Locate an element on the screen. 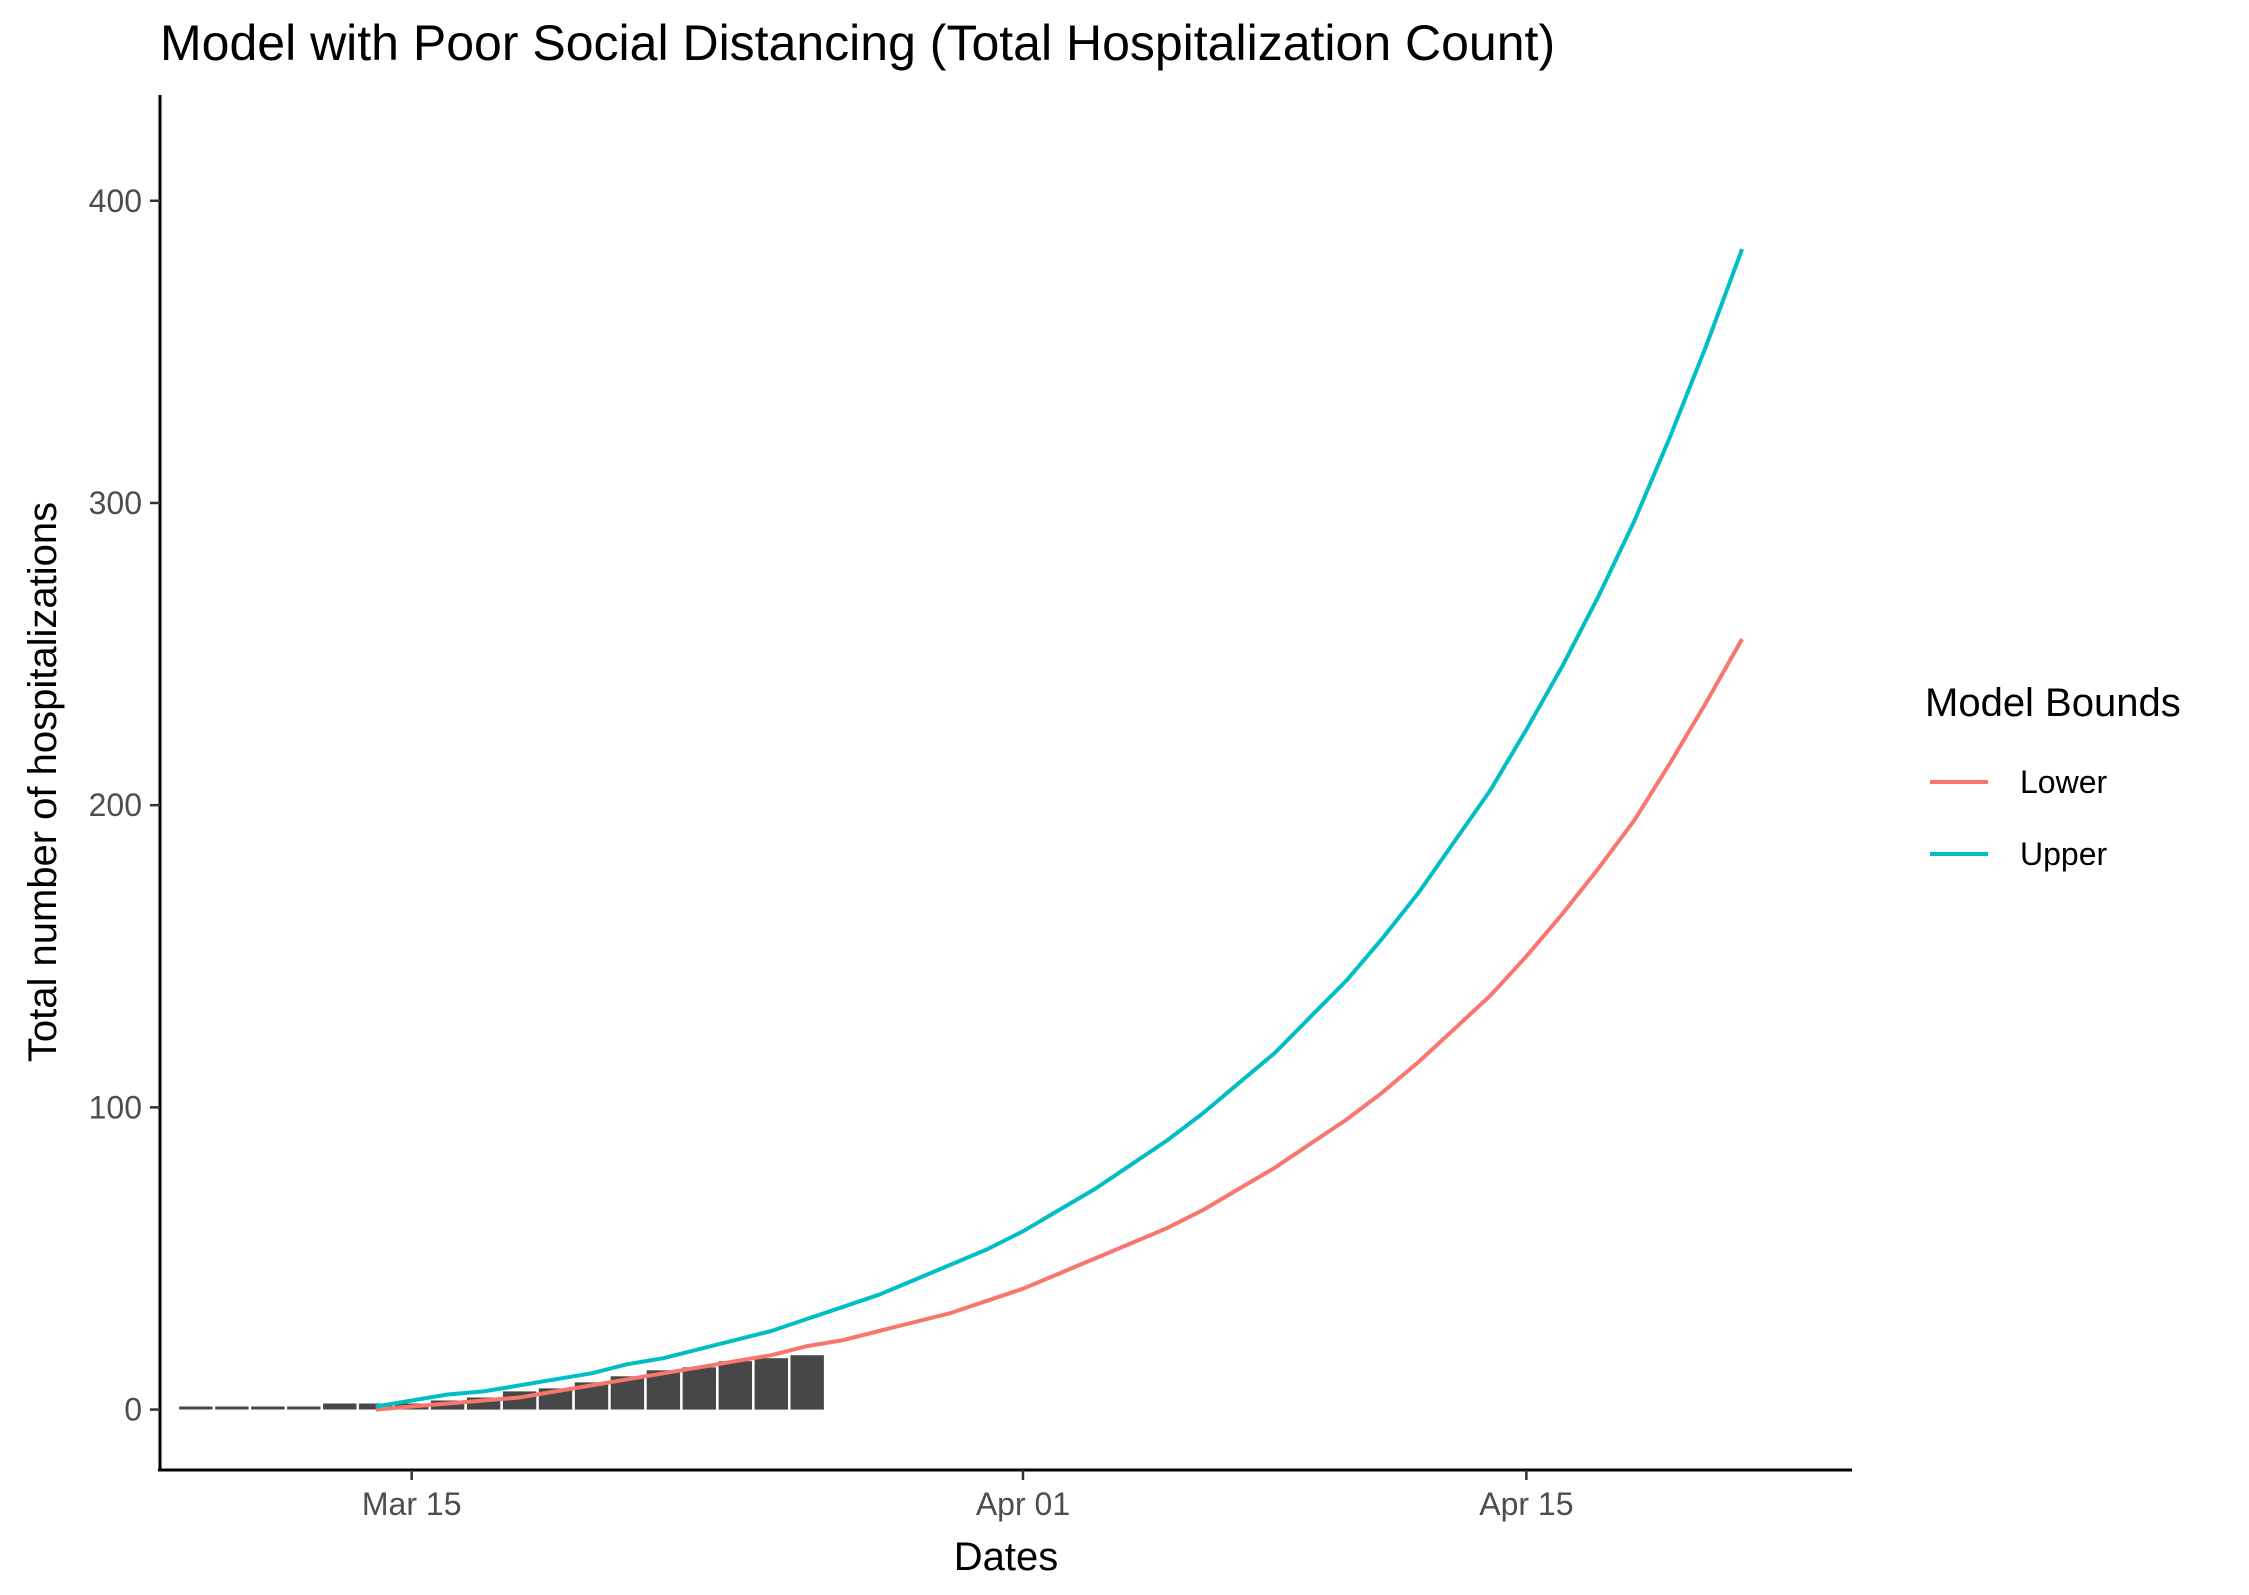 This screenshot has height=1595, width=2249. y-tick-label: 100 is located at coordinates (115, 1107).